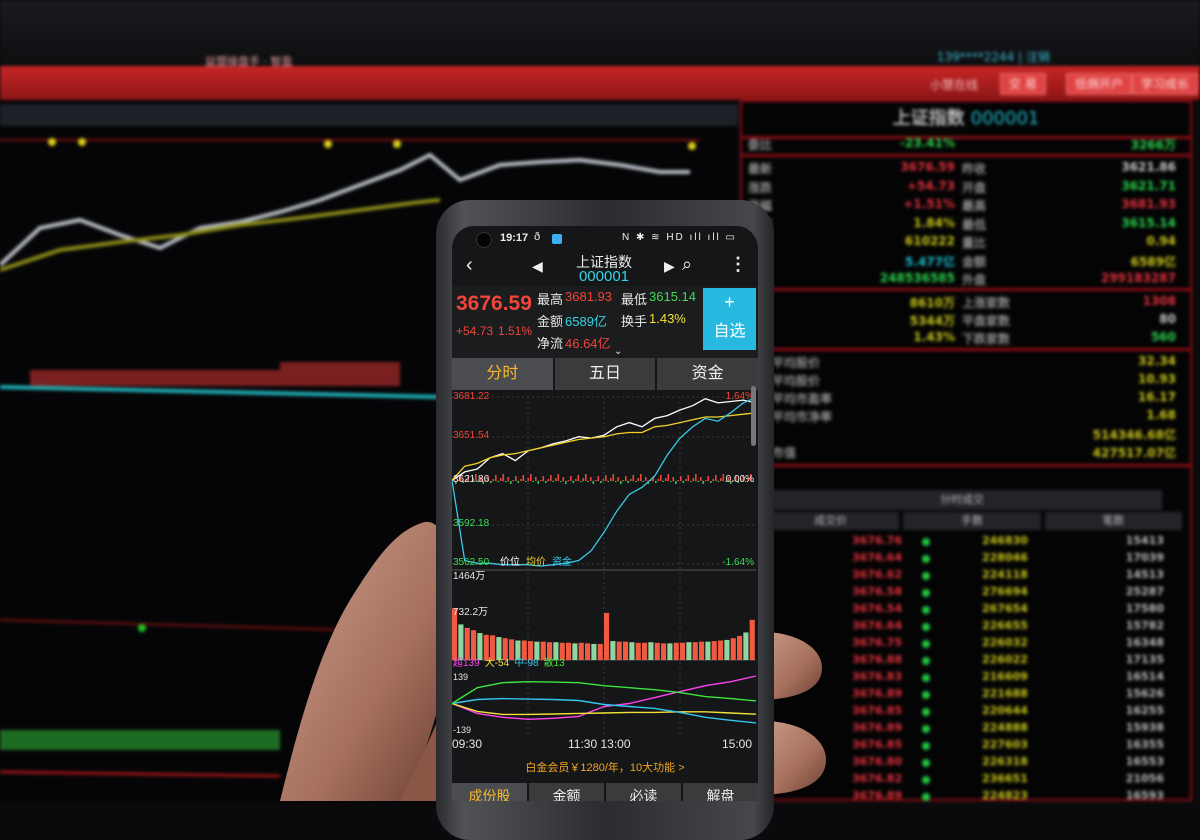 Image resolution: width=1200 pixels, height=840 pixels. I want to click on col-price: 成交价, so click(831, 521).